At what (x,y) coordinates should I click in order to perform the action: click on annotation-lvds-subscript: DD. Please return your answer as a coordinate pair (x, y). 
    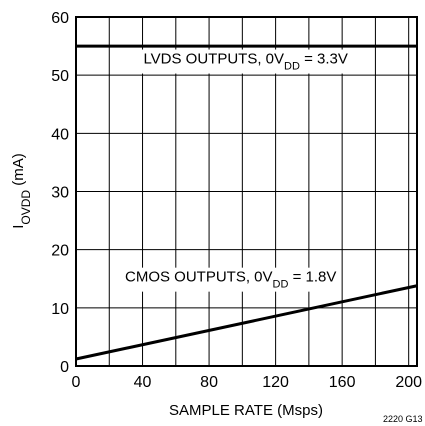
    Looking at the image, I should click on (292, 67).